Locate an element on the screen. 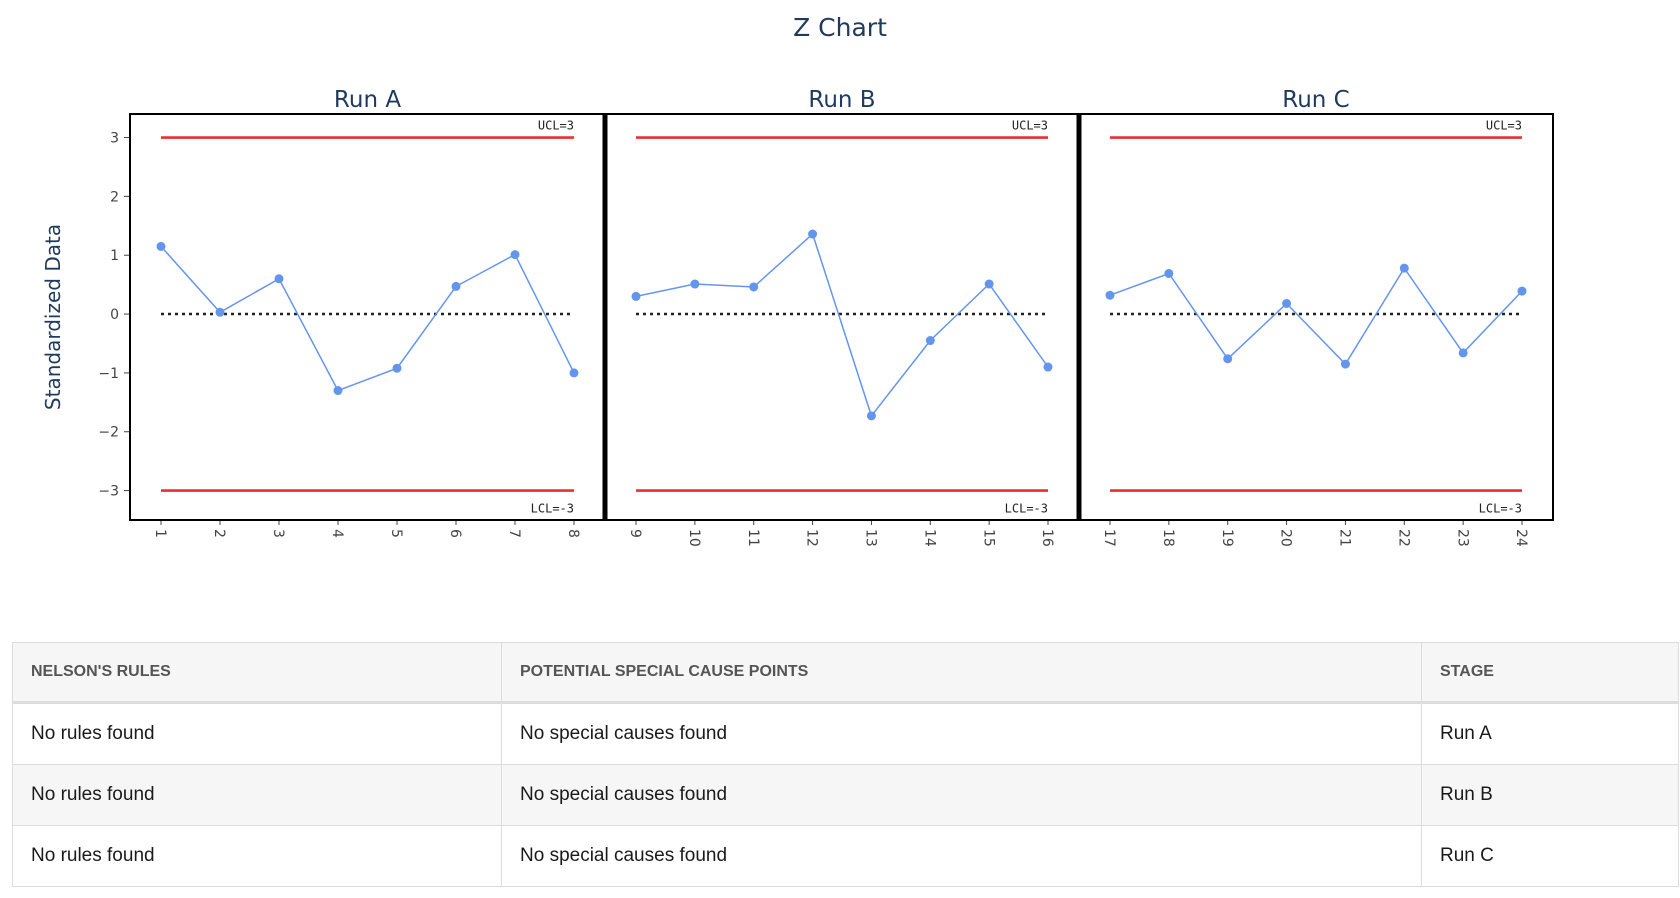 The image size is (1680, 898). x-tick-label: 24 is located at coordinates (1521, 538).